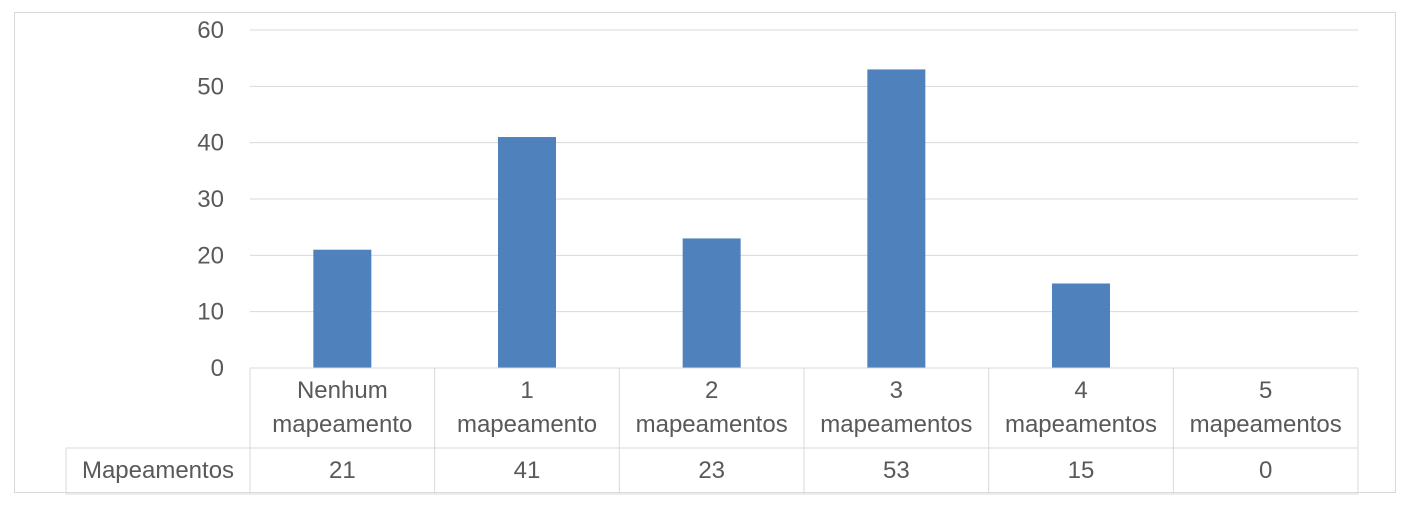  I want to click on y-tick-label: 60, so click(210, 30).